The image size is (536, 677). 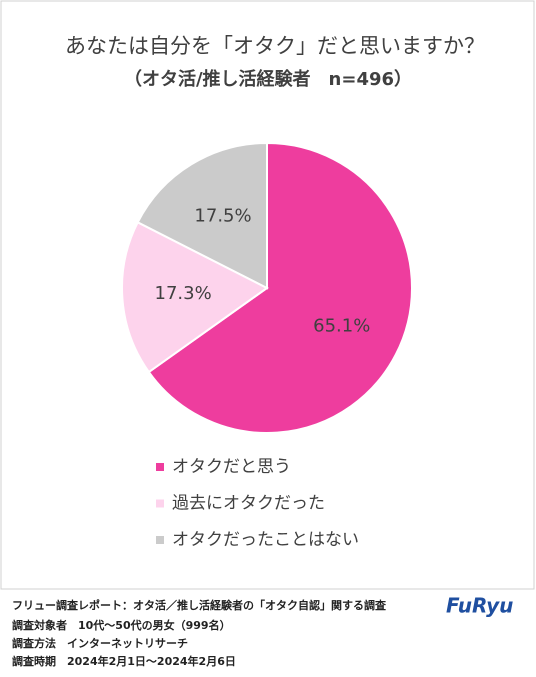 What do you see at coordinates (100, 643) in the screenshot?
I see `footer-line: 調査方法 インターネットリサーチ` at bounding box center [100, 643].